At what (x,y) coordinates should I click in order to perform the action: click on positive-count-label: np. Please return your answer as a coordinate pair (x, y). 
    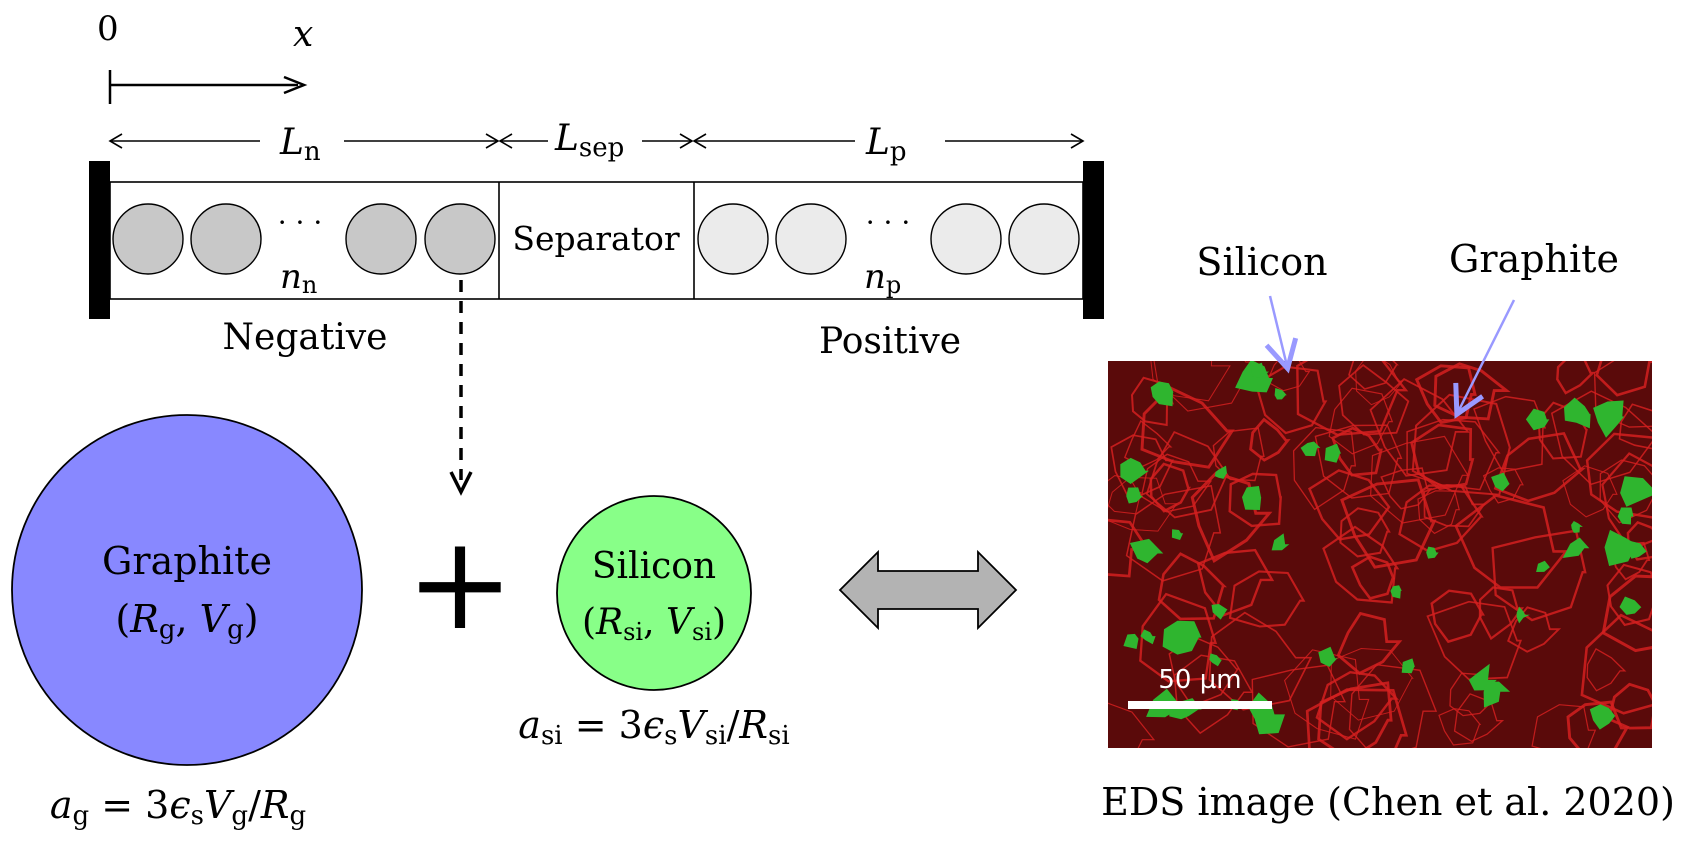
    Looking at the image, I should click on (882, 278).